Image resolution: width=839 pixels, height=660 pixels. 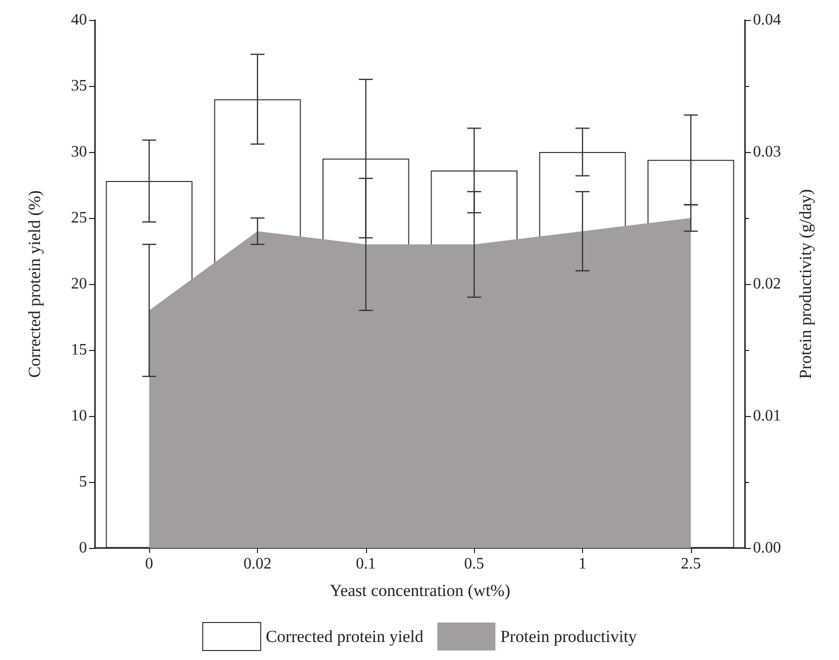 I want to click on x-tick-label: 0, so click(x=149, y=564).